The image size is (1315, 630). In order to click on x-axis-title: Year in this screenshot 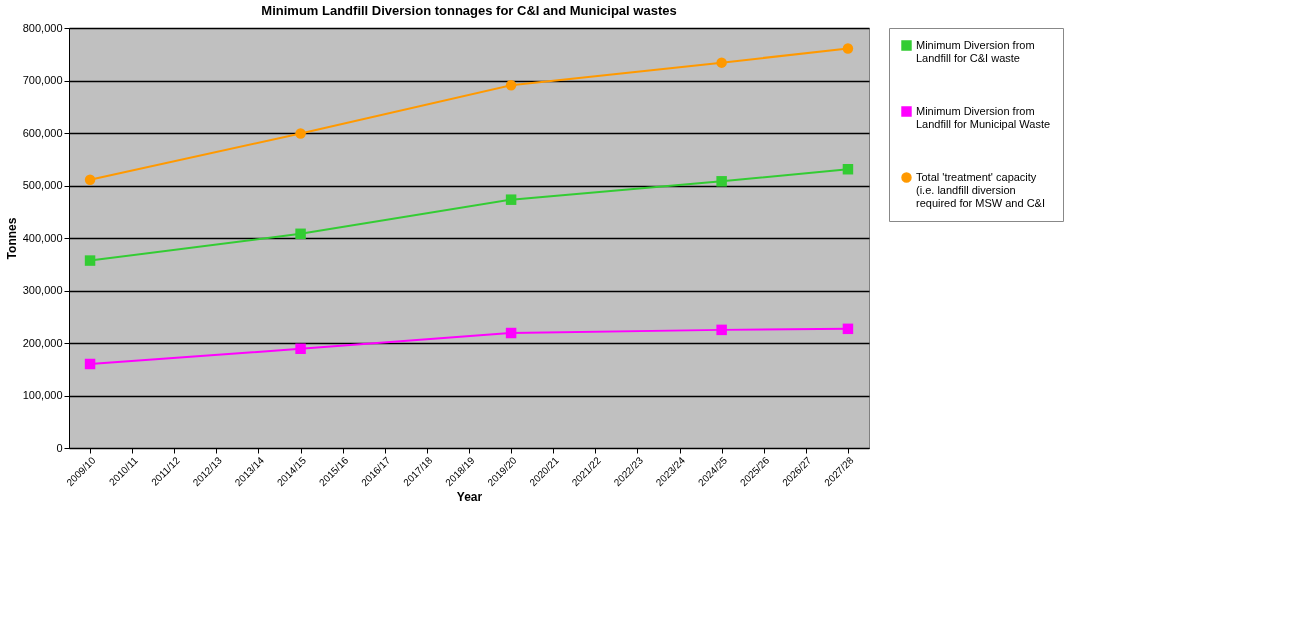, I will do `click(469, 497)`.